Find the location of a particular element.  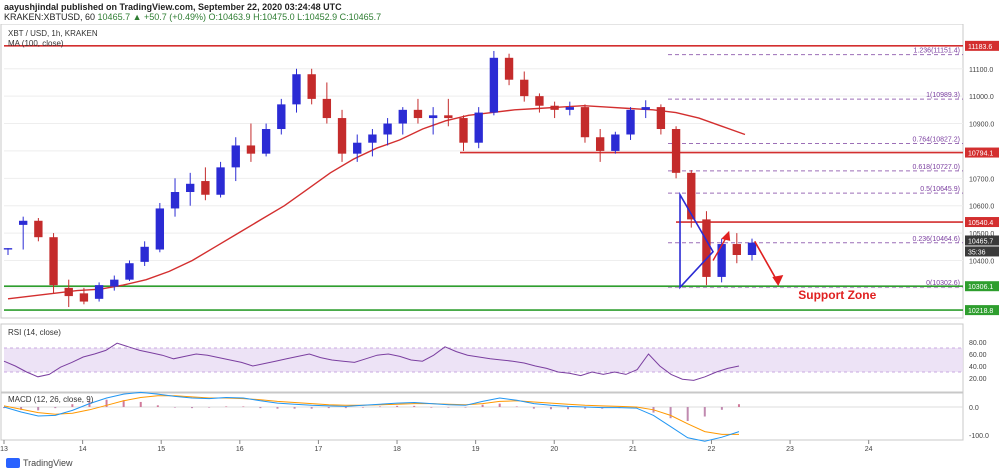

fib-level-label: 0.618(10727.0) is located at coordinates (936, 167).